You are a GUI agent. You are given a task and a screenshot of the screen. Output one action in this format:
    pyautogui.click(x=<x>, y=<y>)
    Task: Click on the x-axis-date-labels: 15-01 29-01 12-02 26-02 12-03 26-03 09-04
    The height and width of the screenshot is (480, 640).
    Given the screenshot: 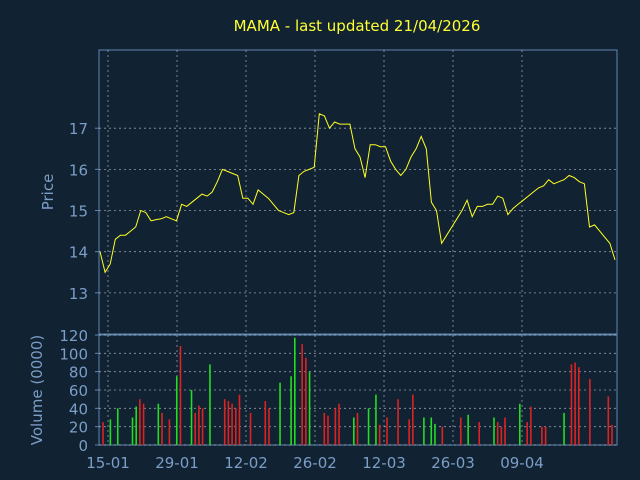 What is the action you would take?
    pyautogui.click(x=315, y=463)
    